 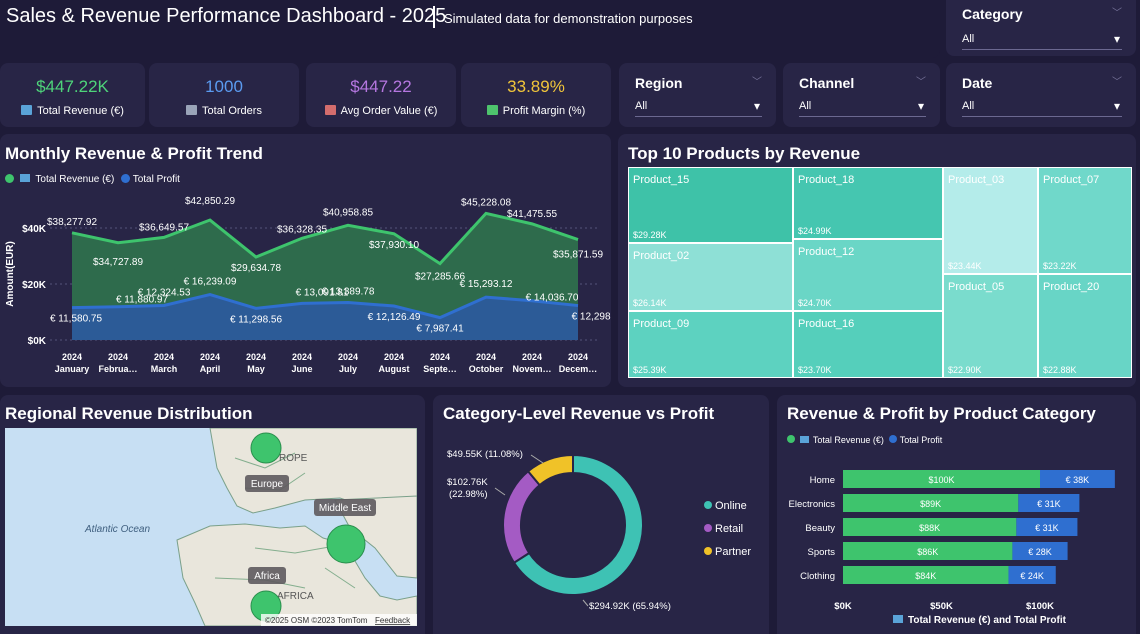 What do you see at coordinates (295, 596) in the screenshot?
I see `africa-map-text: AFRICA` at bounding box center [295, 596].